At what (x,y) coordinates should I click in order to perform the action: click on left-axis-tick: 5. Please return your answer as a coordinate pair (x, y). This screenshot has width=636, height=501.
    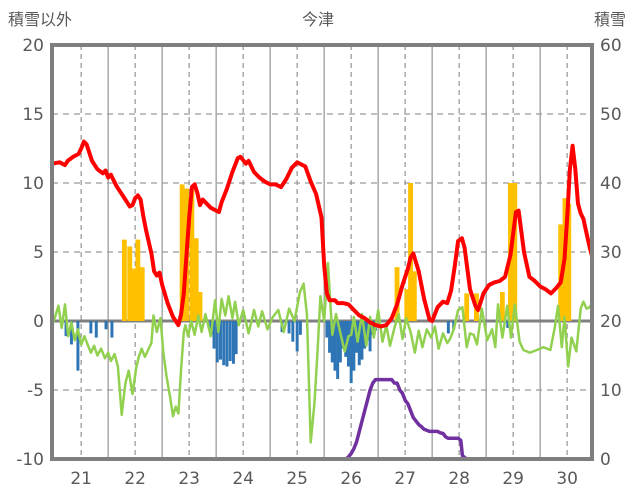
    Looking at the image, I should click on (38, 253).